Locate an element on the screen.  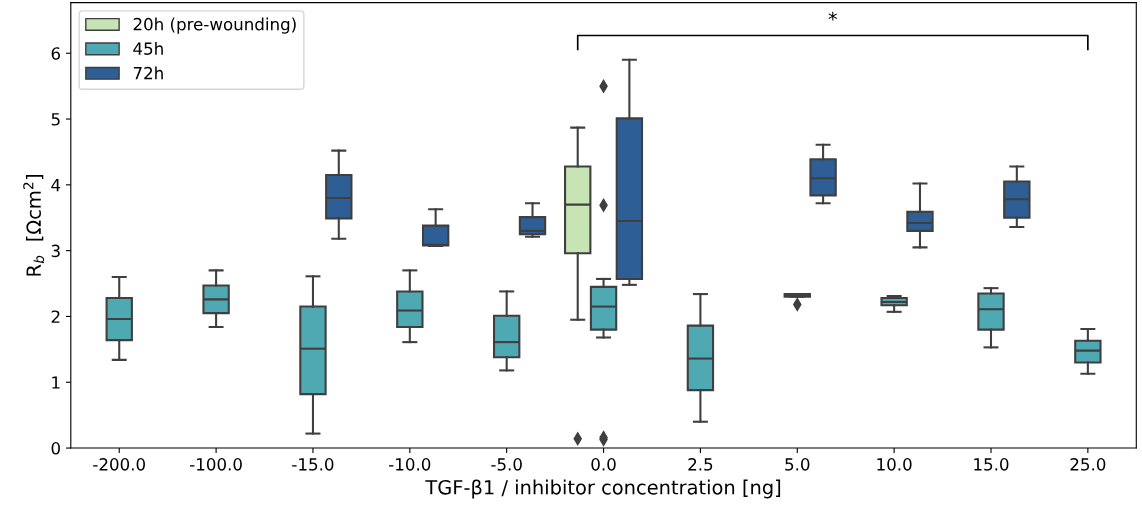
x-tick-label: -15.0 is located at coordinates (313, 464).